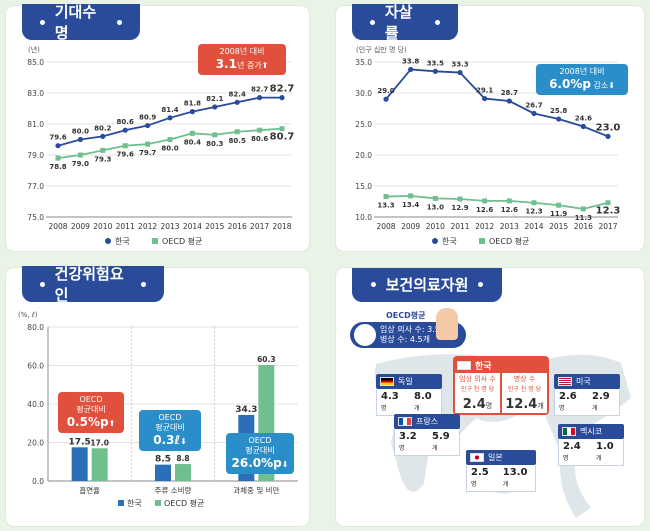  Describe the element at coordinates (406, 315) in the screenshot. I see `oecd-title: OECD평균` at that location.